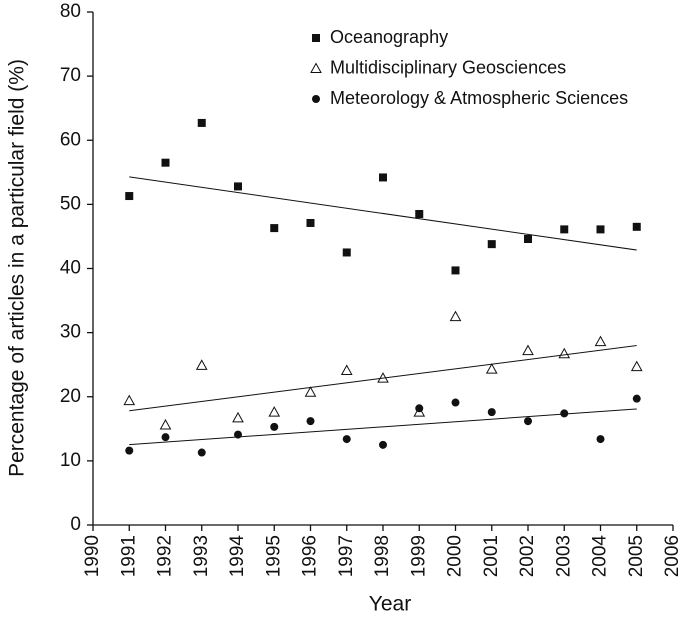 This screenshot has height=618, width=687. Describe the element at coordinates (128, 556) in the screenshot. I see `x-tick-label: 1991` at that location.